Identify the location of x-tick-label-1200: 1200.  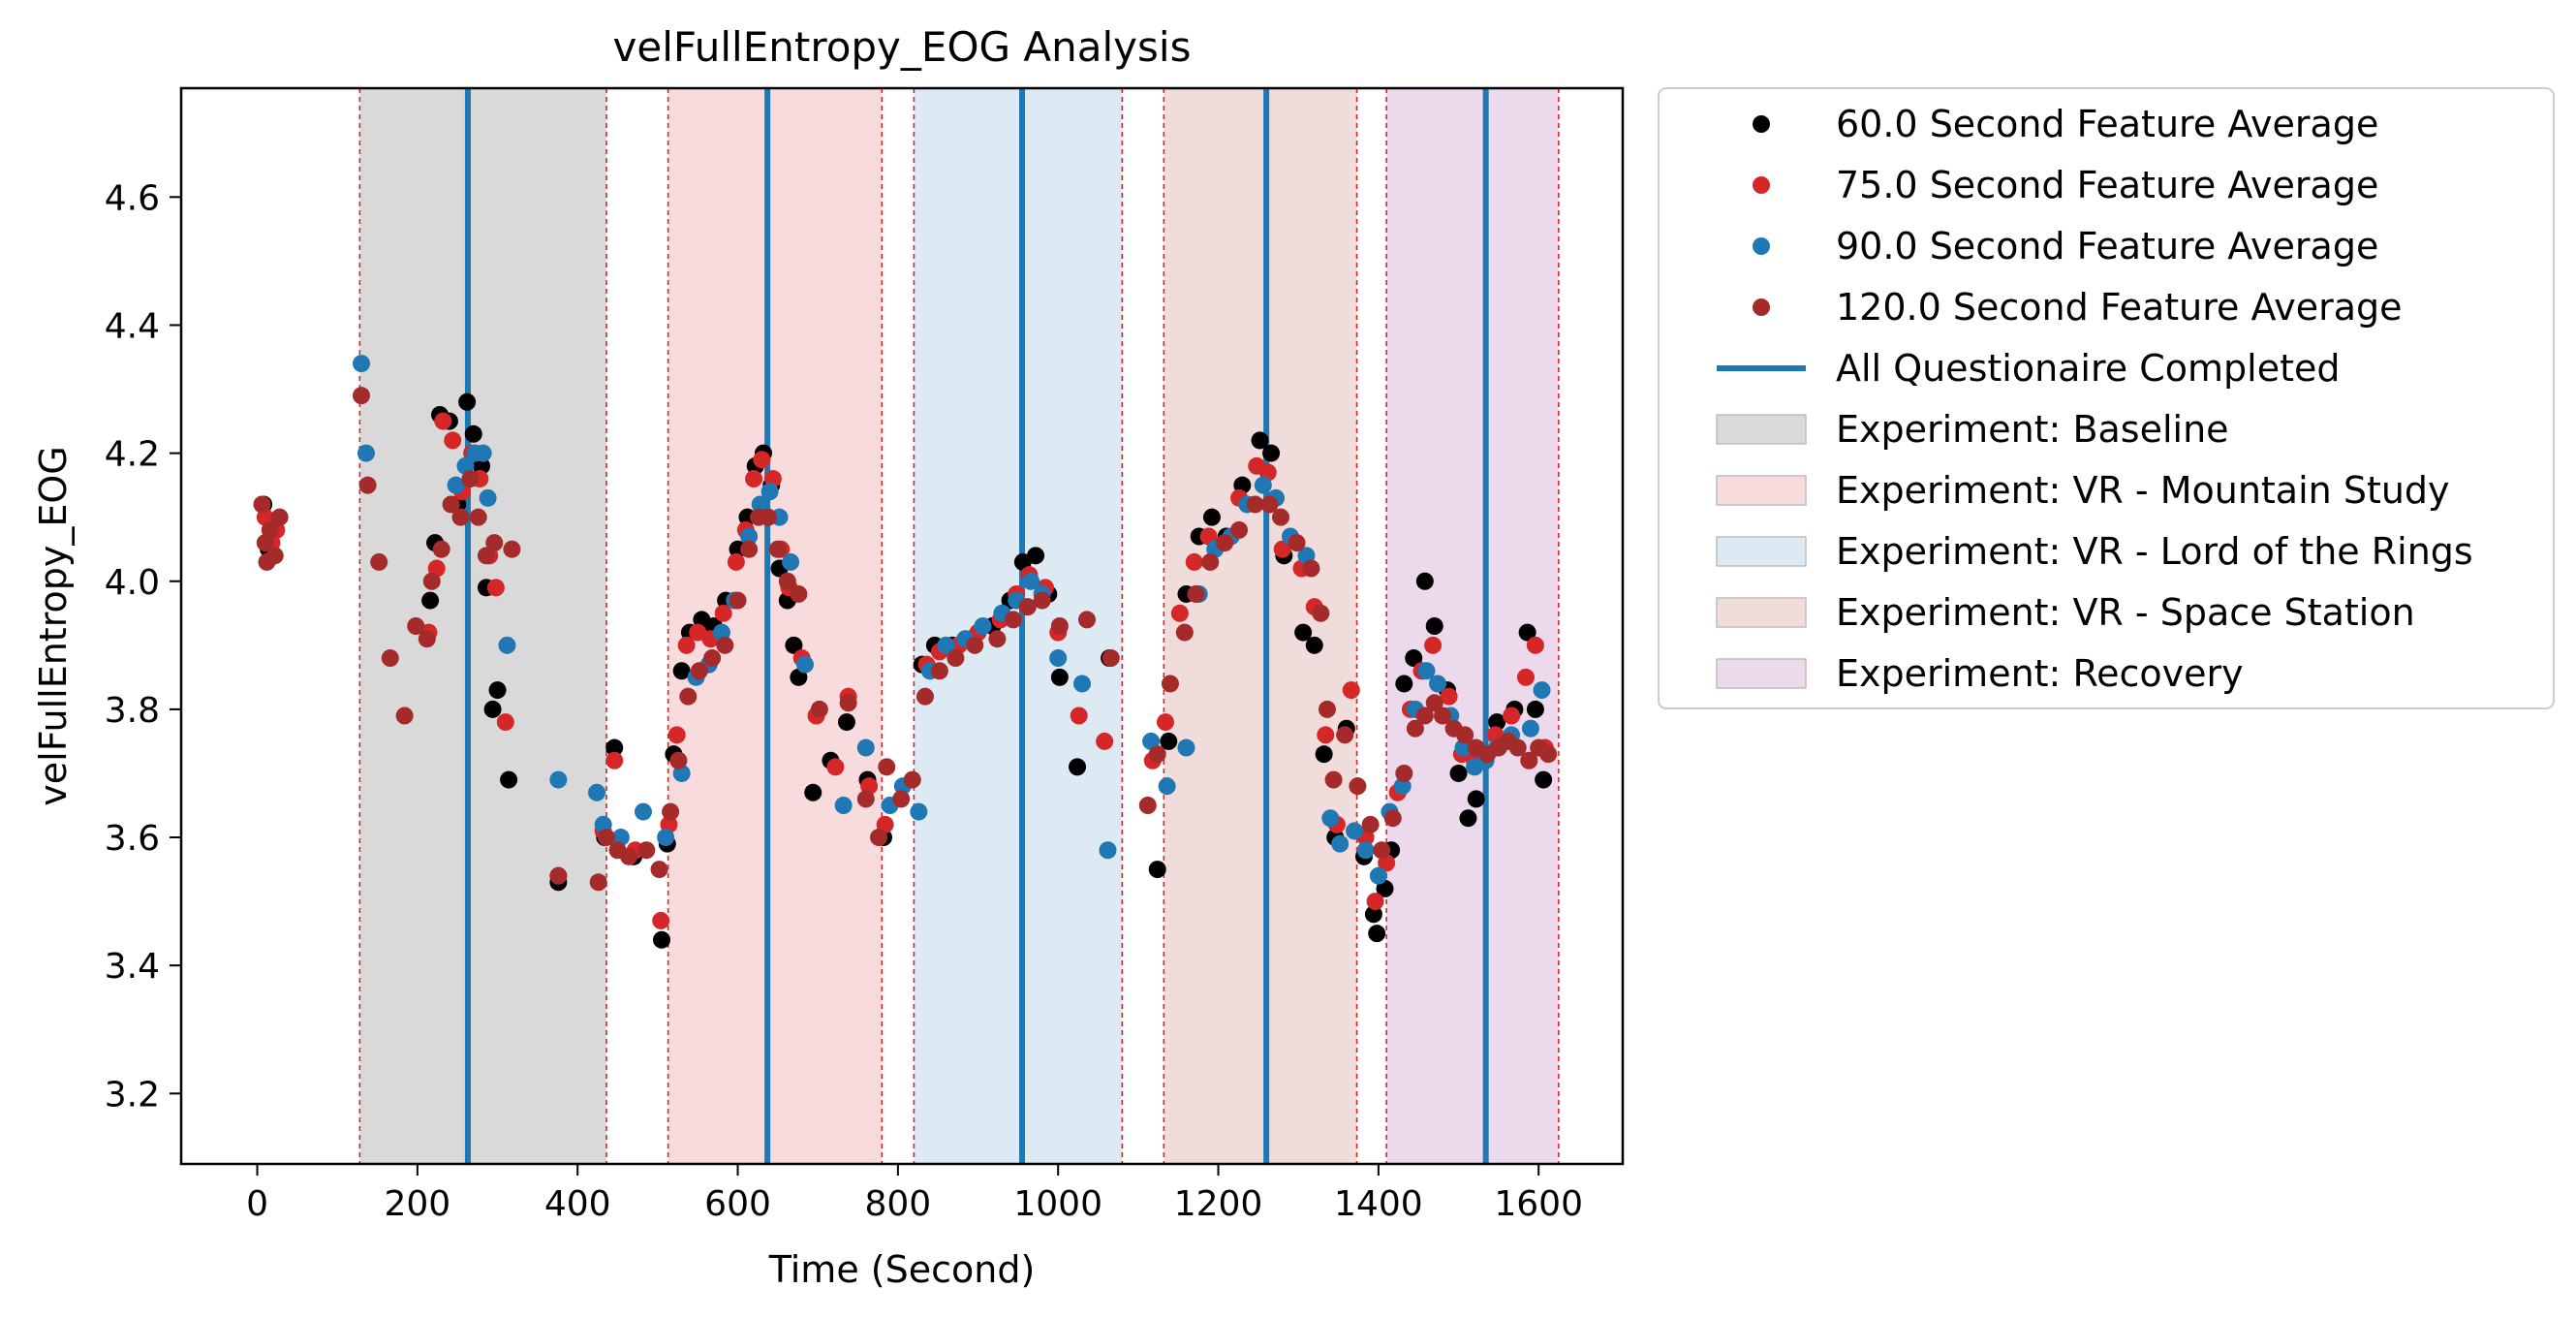
(1218, 1204).